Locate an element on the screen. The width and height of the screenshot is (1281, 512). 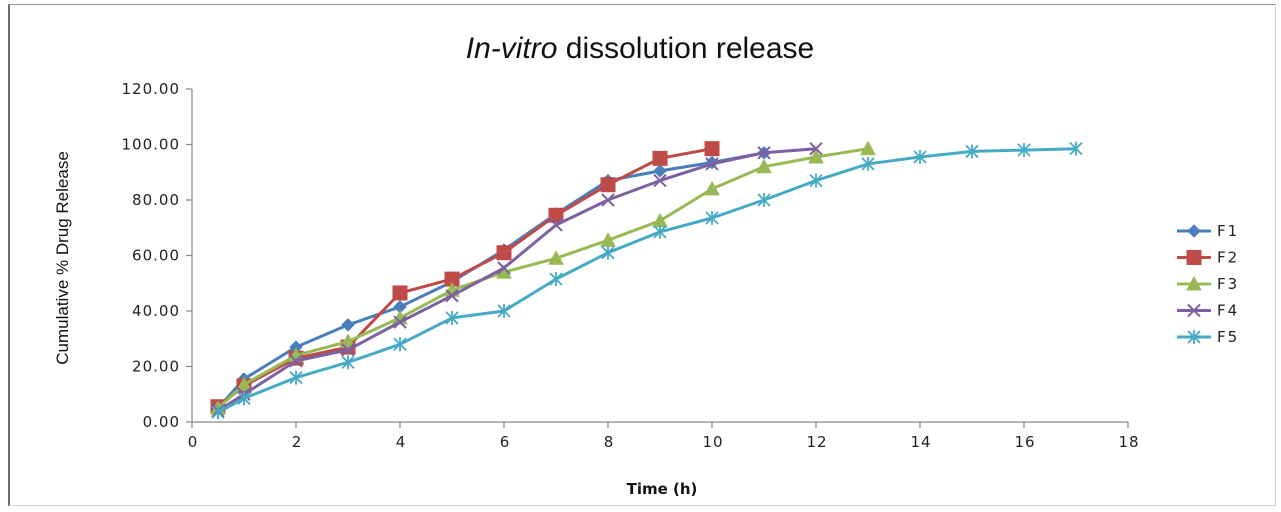
legend-item-f5: F5 is located at coordinates (1208, 337).